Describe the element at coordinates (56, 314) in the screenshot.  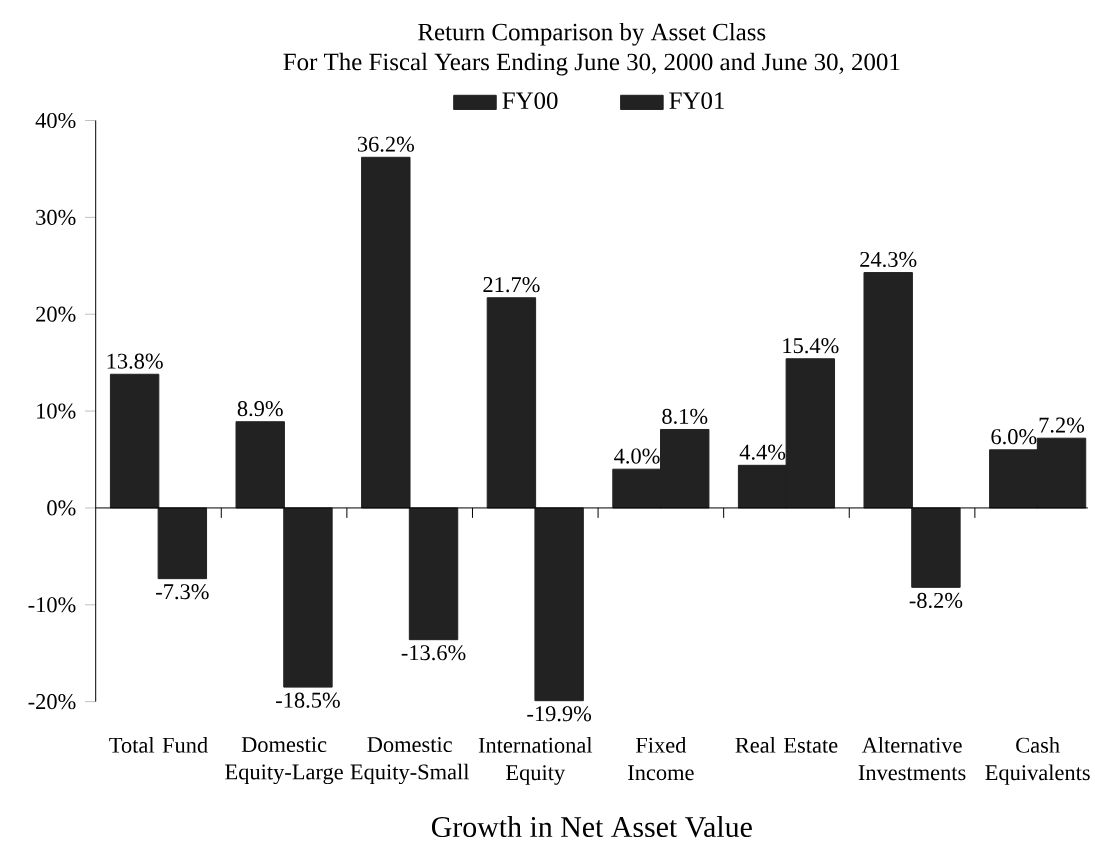
I see `y-tick-label: 20%` at that location.